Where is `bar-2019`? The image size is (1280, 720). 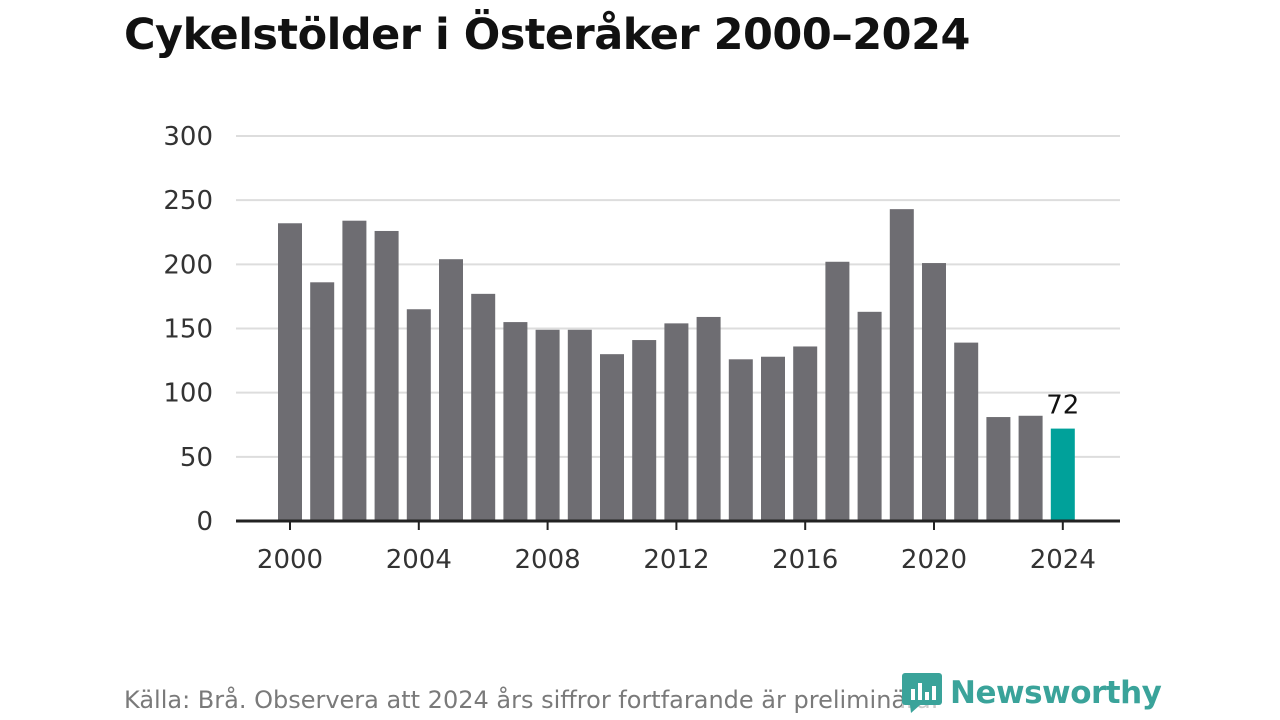
bar-2019 is located at coordinates (901, 365).